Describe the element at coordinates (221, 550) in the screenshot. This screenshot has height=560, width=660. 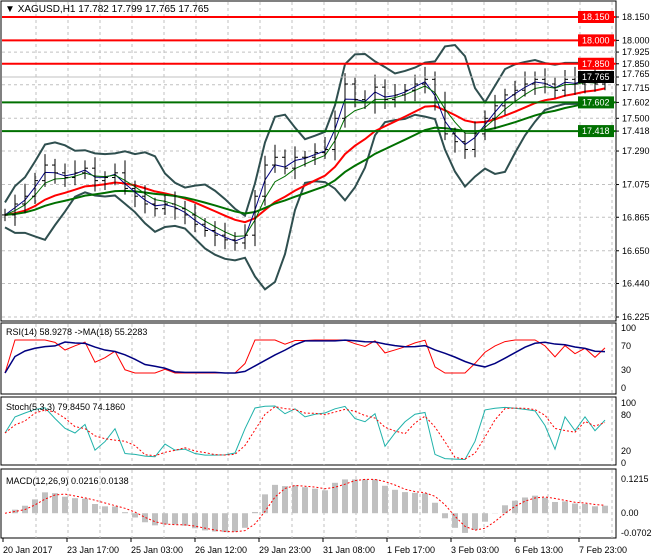
I see `time-tick-label: 26 Jan 12:00` at that location.